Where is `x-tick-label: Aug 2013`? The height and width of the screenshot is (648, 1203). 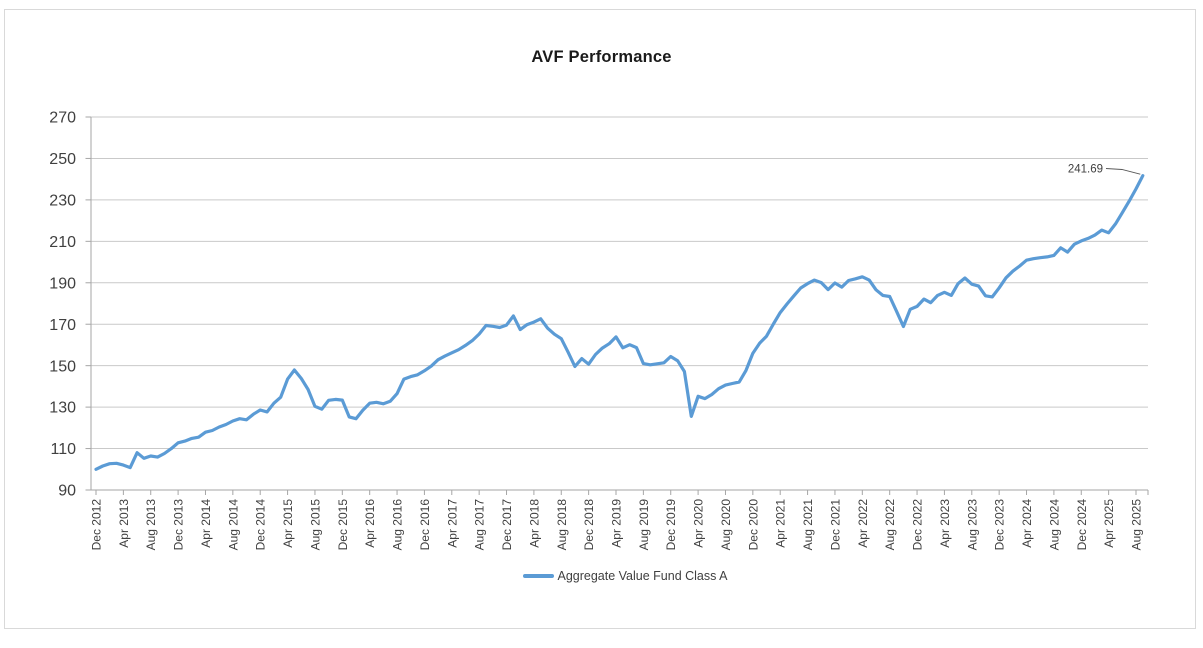
x-tick-label: Aug 2013 is located at coordinates (151, 525).